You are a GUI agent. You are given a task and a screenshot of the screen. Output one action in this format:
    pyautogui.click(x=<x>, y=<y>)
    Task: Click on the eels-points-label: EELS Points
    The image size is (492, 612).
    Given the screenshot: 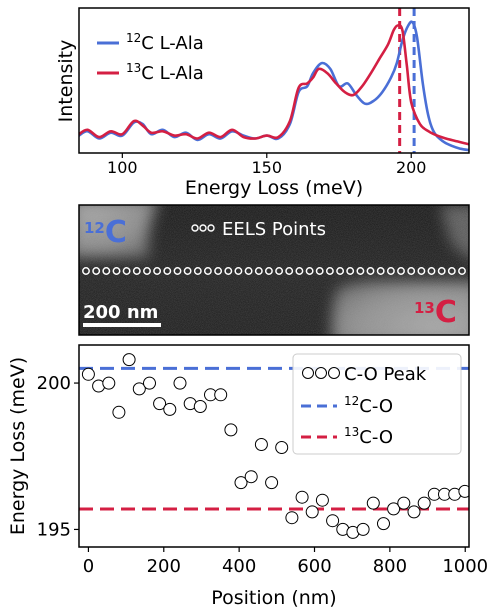 What is the action you would take?
    pyautogui.click(x=274, y=229)
    